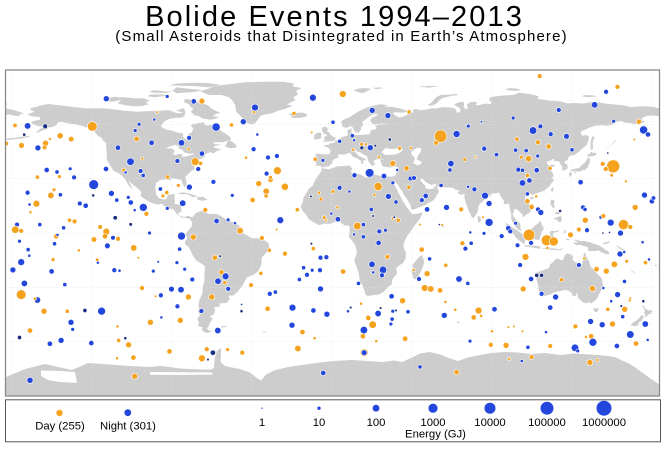  What do you see at coordinates (376, 423) in the screenshot?
I see `svg-text: 100` at bounding box center [376, 423].